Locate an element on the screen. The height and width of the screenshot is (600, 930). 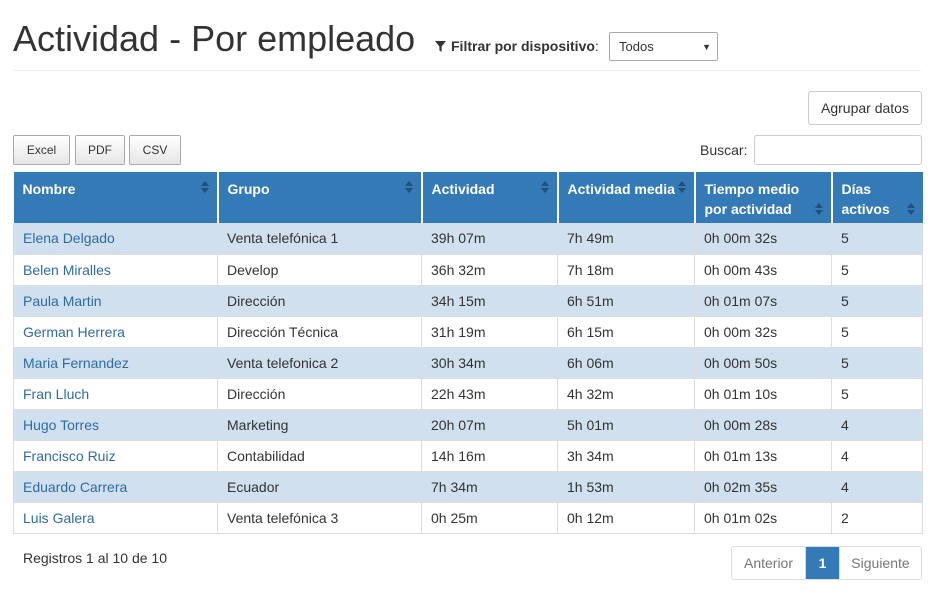
cell-average-activity: 0h 12m is located at coordinates (626, 518).